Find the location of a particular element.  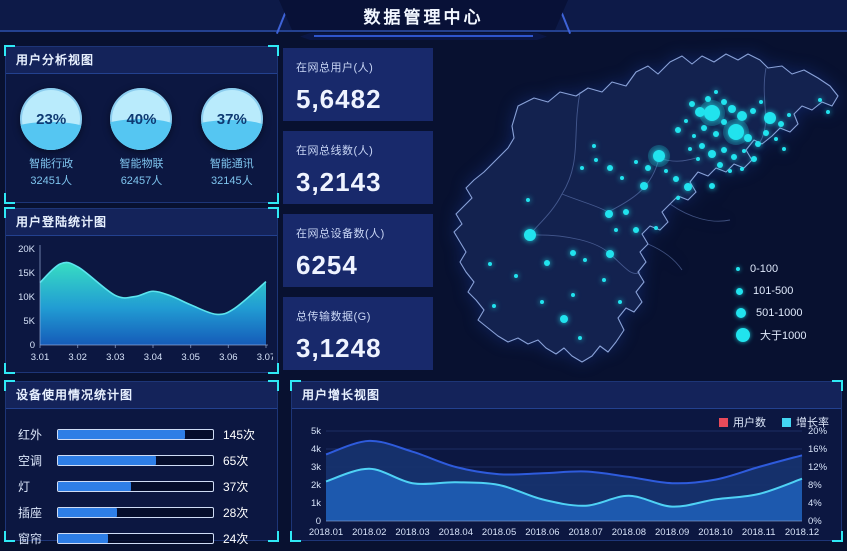

bar-value: 65次 is located at coordinates (236, 460).